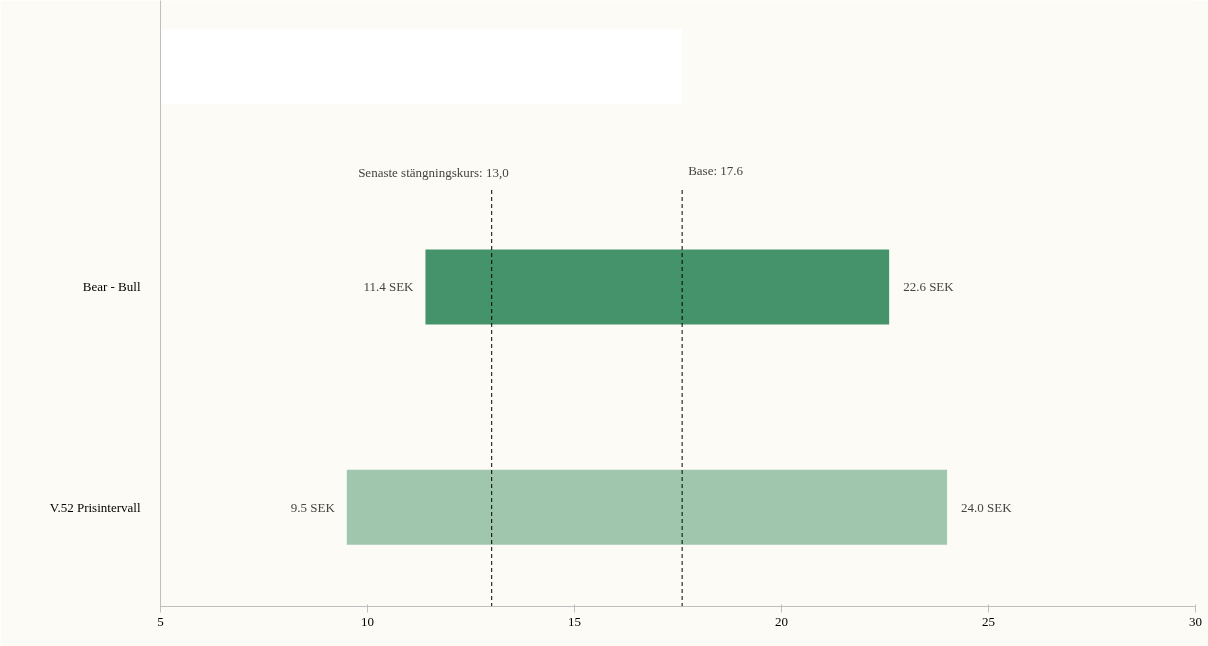 The width and height of the screenshot is (1208, 646). I want to click on x-tick-label: 10, so click(367, 621).